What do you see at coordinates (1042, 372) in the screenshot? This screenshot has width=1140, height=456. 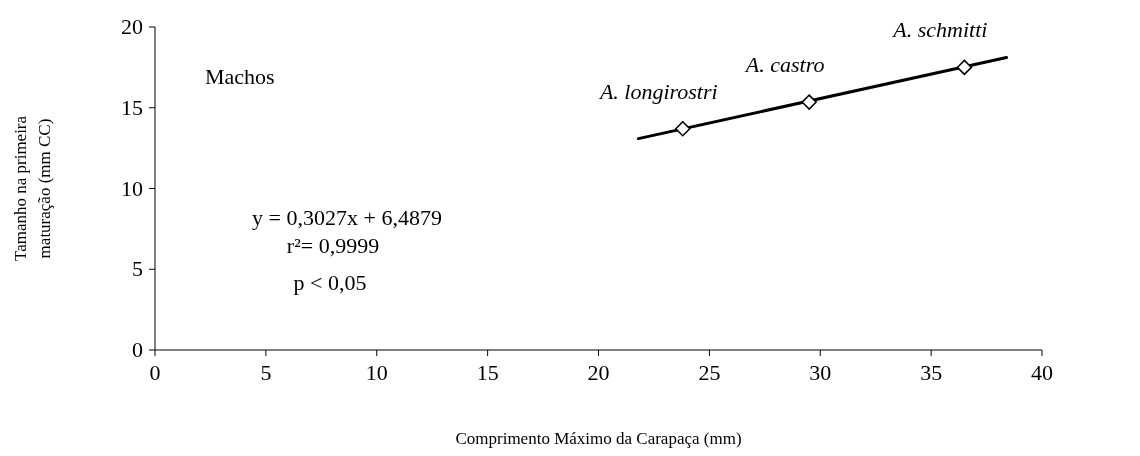 I see `x-tick-label: 40` at bounding box center [1042, 372].